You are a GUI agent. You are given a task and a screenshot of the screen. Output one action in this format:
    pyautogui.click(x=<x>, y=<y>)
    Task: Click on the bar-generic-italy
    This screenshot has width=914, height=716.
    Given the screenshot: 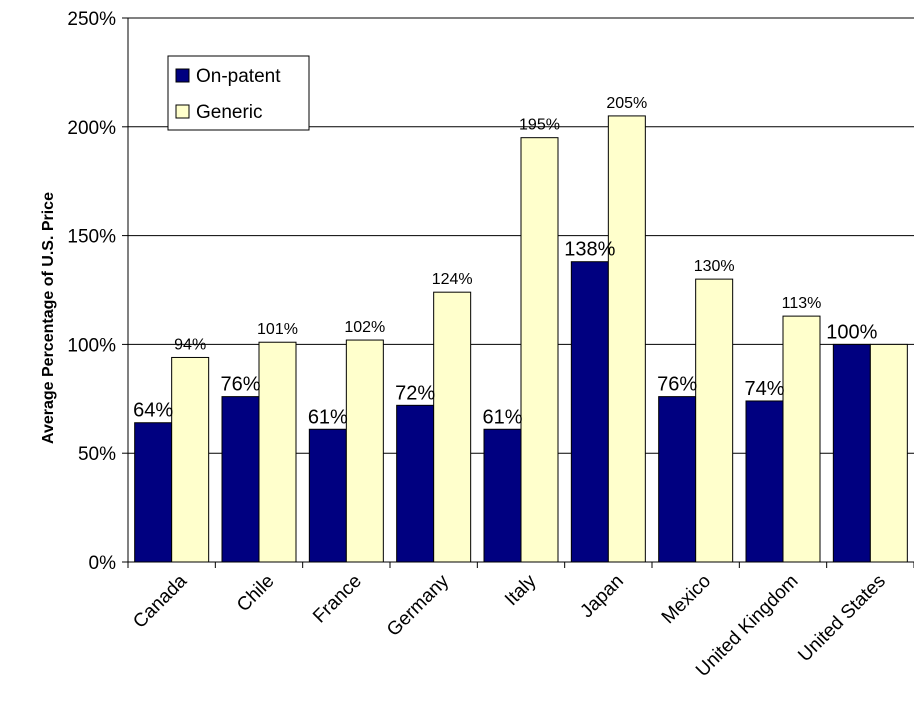 What is the action you would take?
    pyautogui.click(x=539, y=350)
    